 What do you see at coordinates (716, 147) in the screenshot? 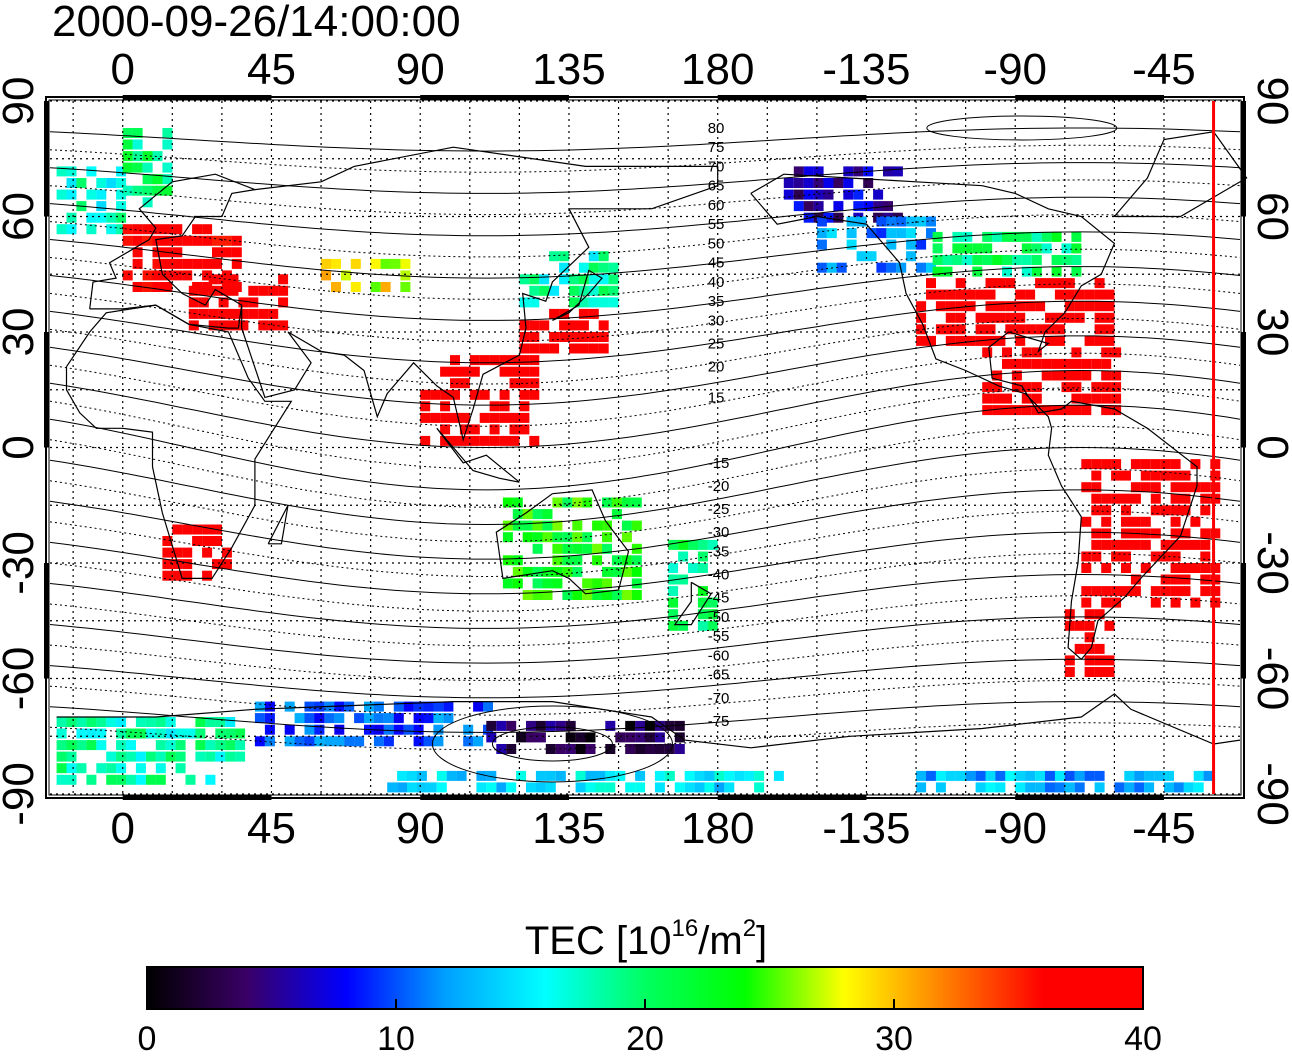
I see `contour-label: 75` at bounding box center [716, 147].